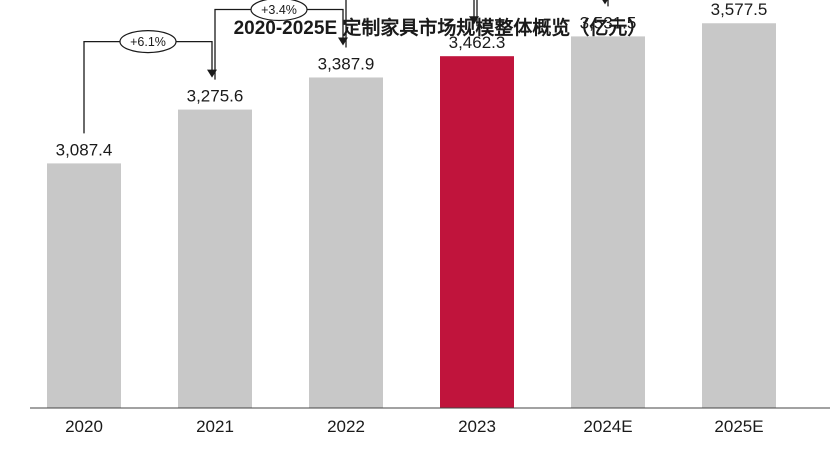 The image size is (831, 449). Describe the element at coordinates (215, 96) in the screenshot. I see `value-label-2021: 3,275.6` at that location.